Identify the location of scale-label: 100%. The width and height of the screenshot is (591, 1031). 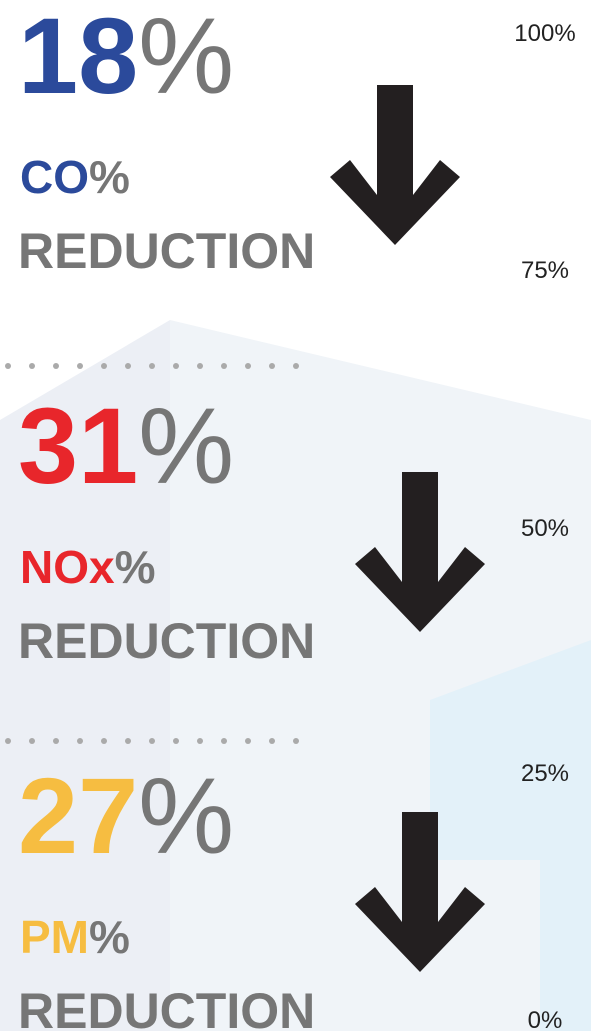
(544, 33).